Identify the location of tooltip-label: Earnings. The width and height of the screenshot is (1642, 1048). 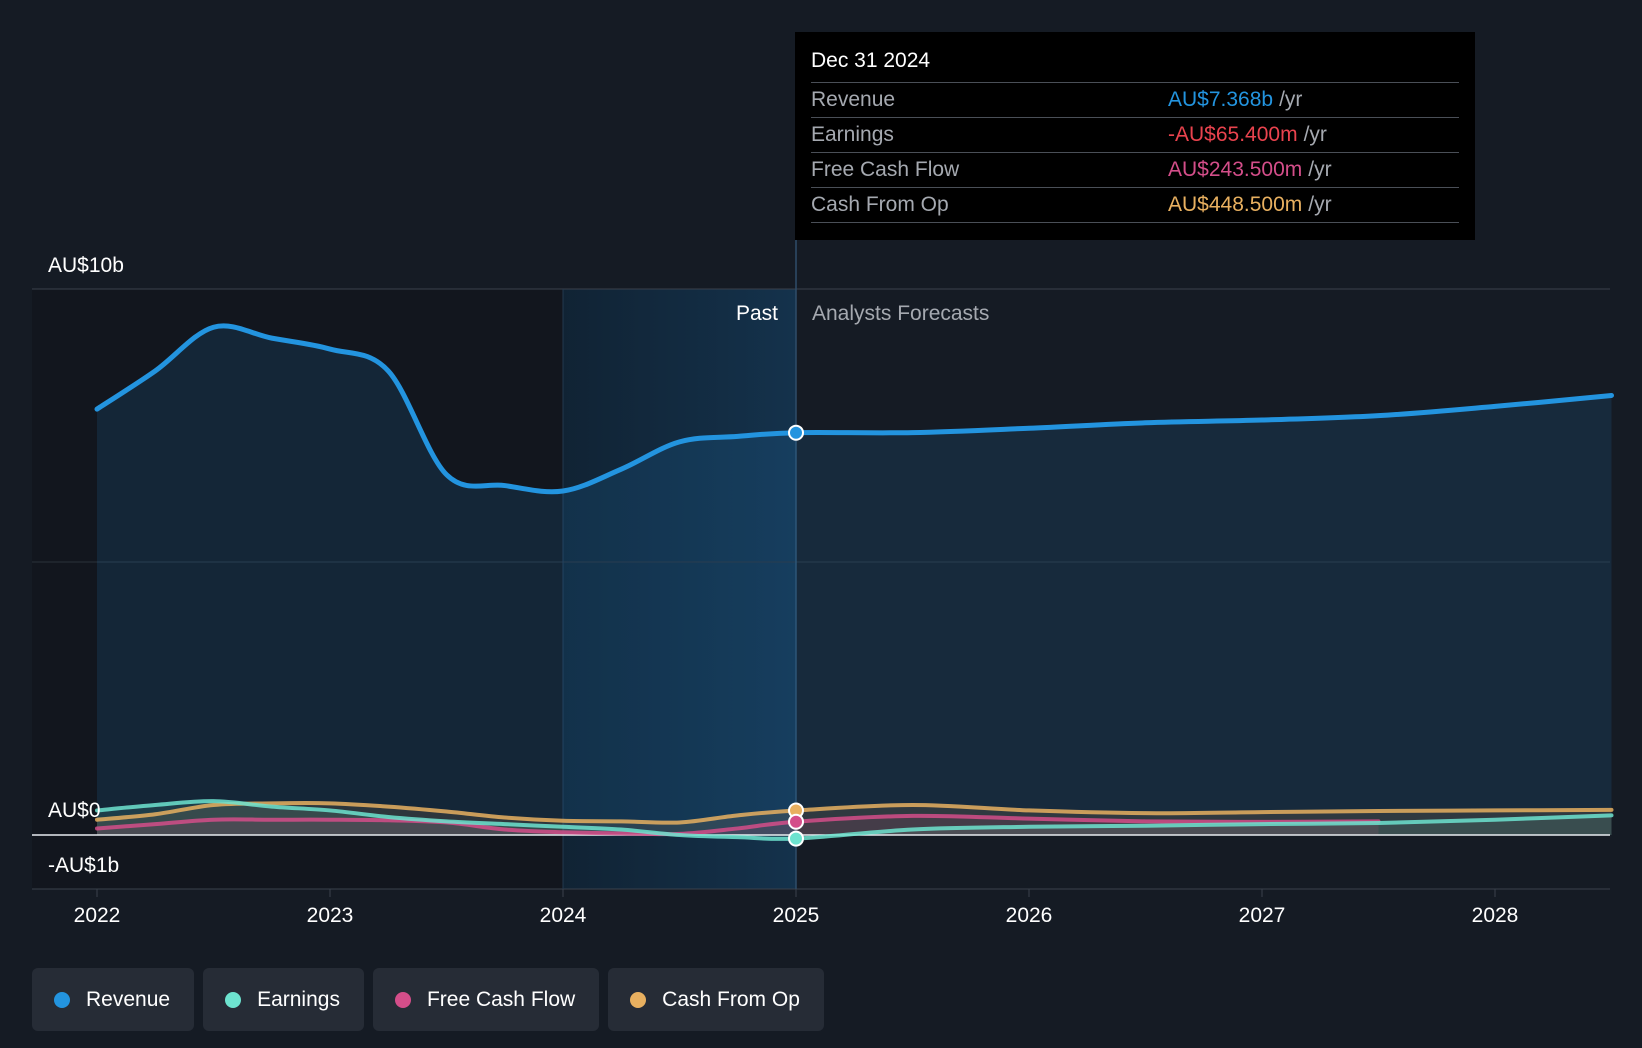
(852, 134).